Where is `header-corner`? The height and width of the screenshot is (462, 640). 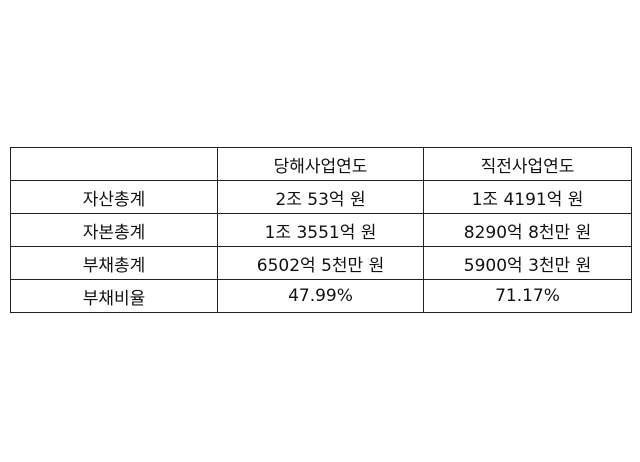
header-corner is located at coordinates (114, 164).